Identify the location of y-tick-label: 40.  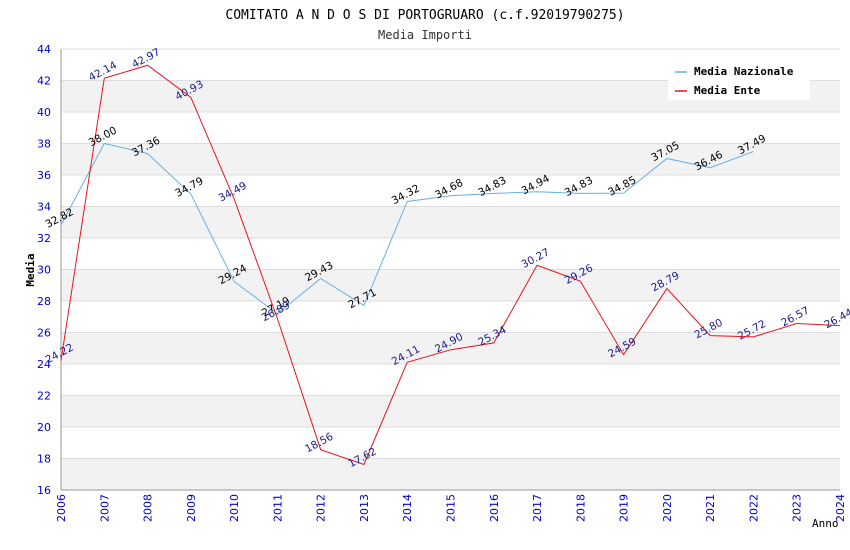
(44, 112).